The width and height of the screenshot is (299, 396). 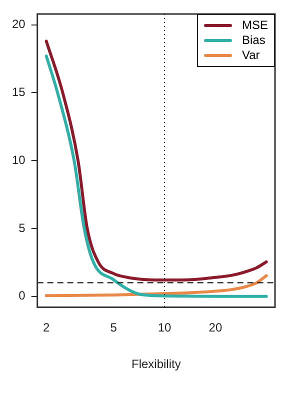 What do you see at coordinates (22, 295) in the screenshot?
I see `y-tick-label: 0` at bounding box center [22, 295].